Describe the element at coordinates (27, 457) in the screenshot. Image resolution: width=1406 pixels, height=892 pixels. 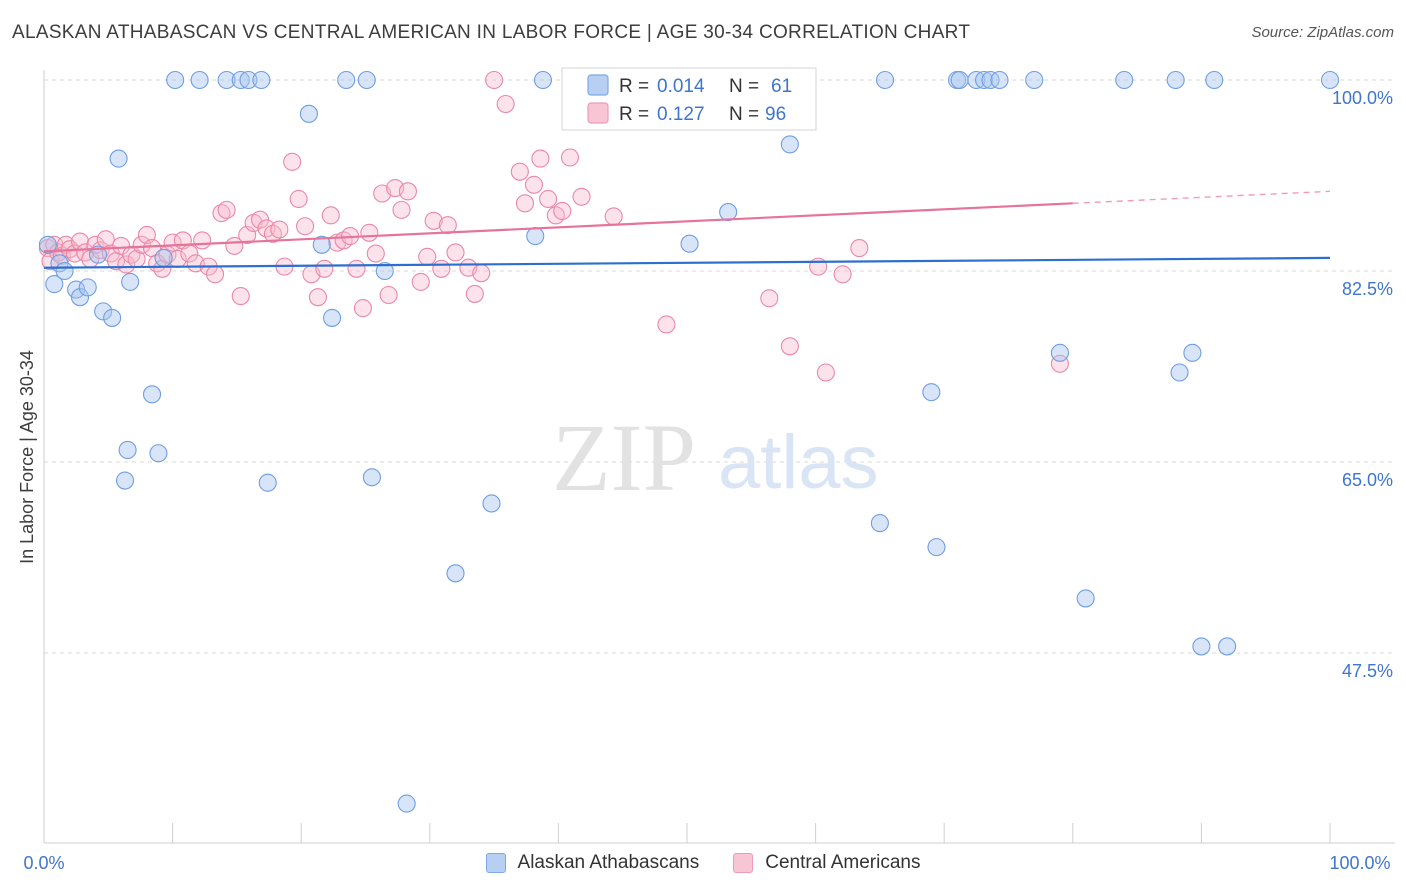
I see `y-axis-label: In Labor Force | Age 30-34` at that location.